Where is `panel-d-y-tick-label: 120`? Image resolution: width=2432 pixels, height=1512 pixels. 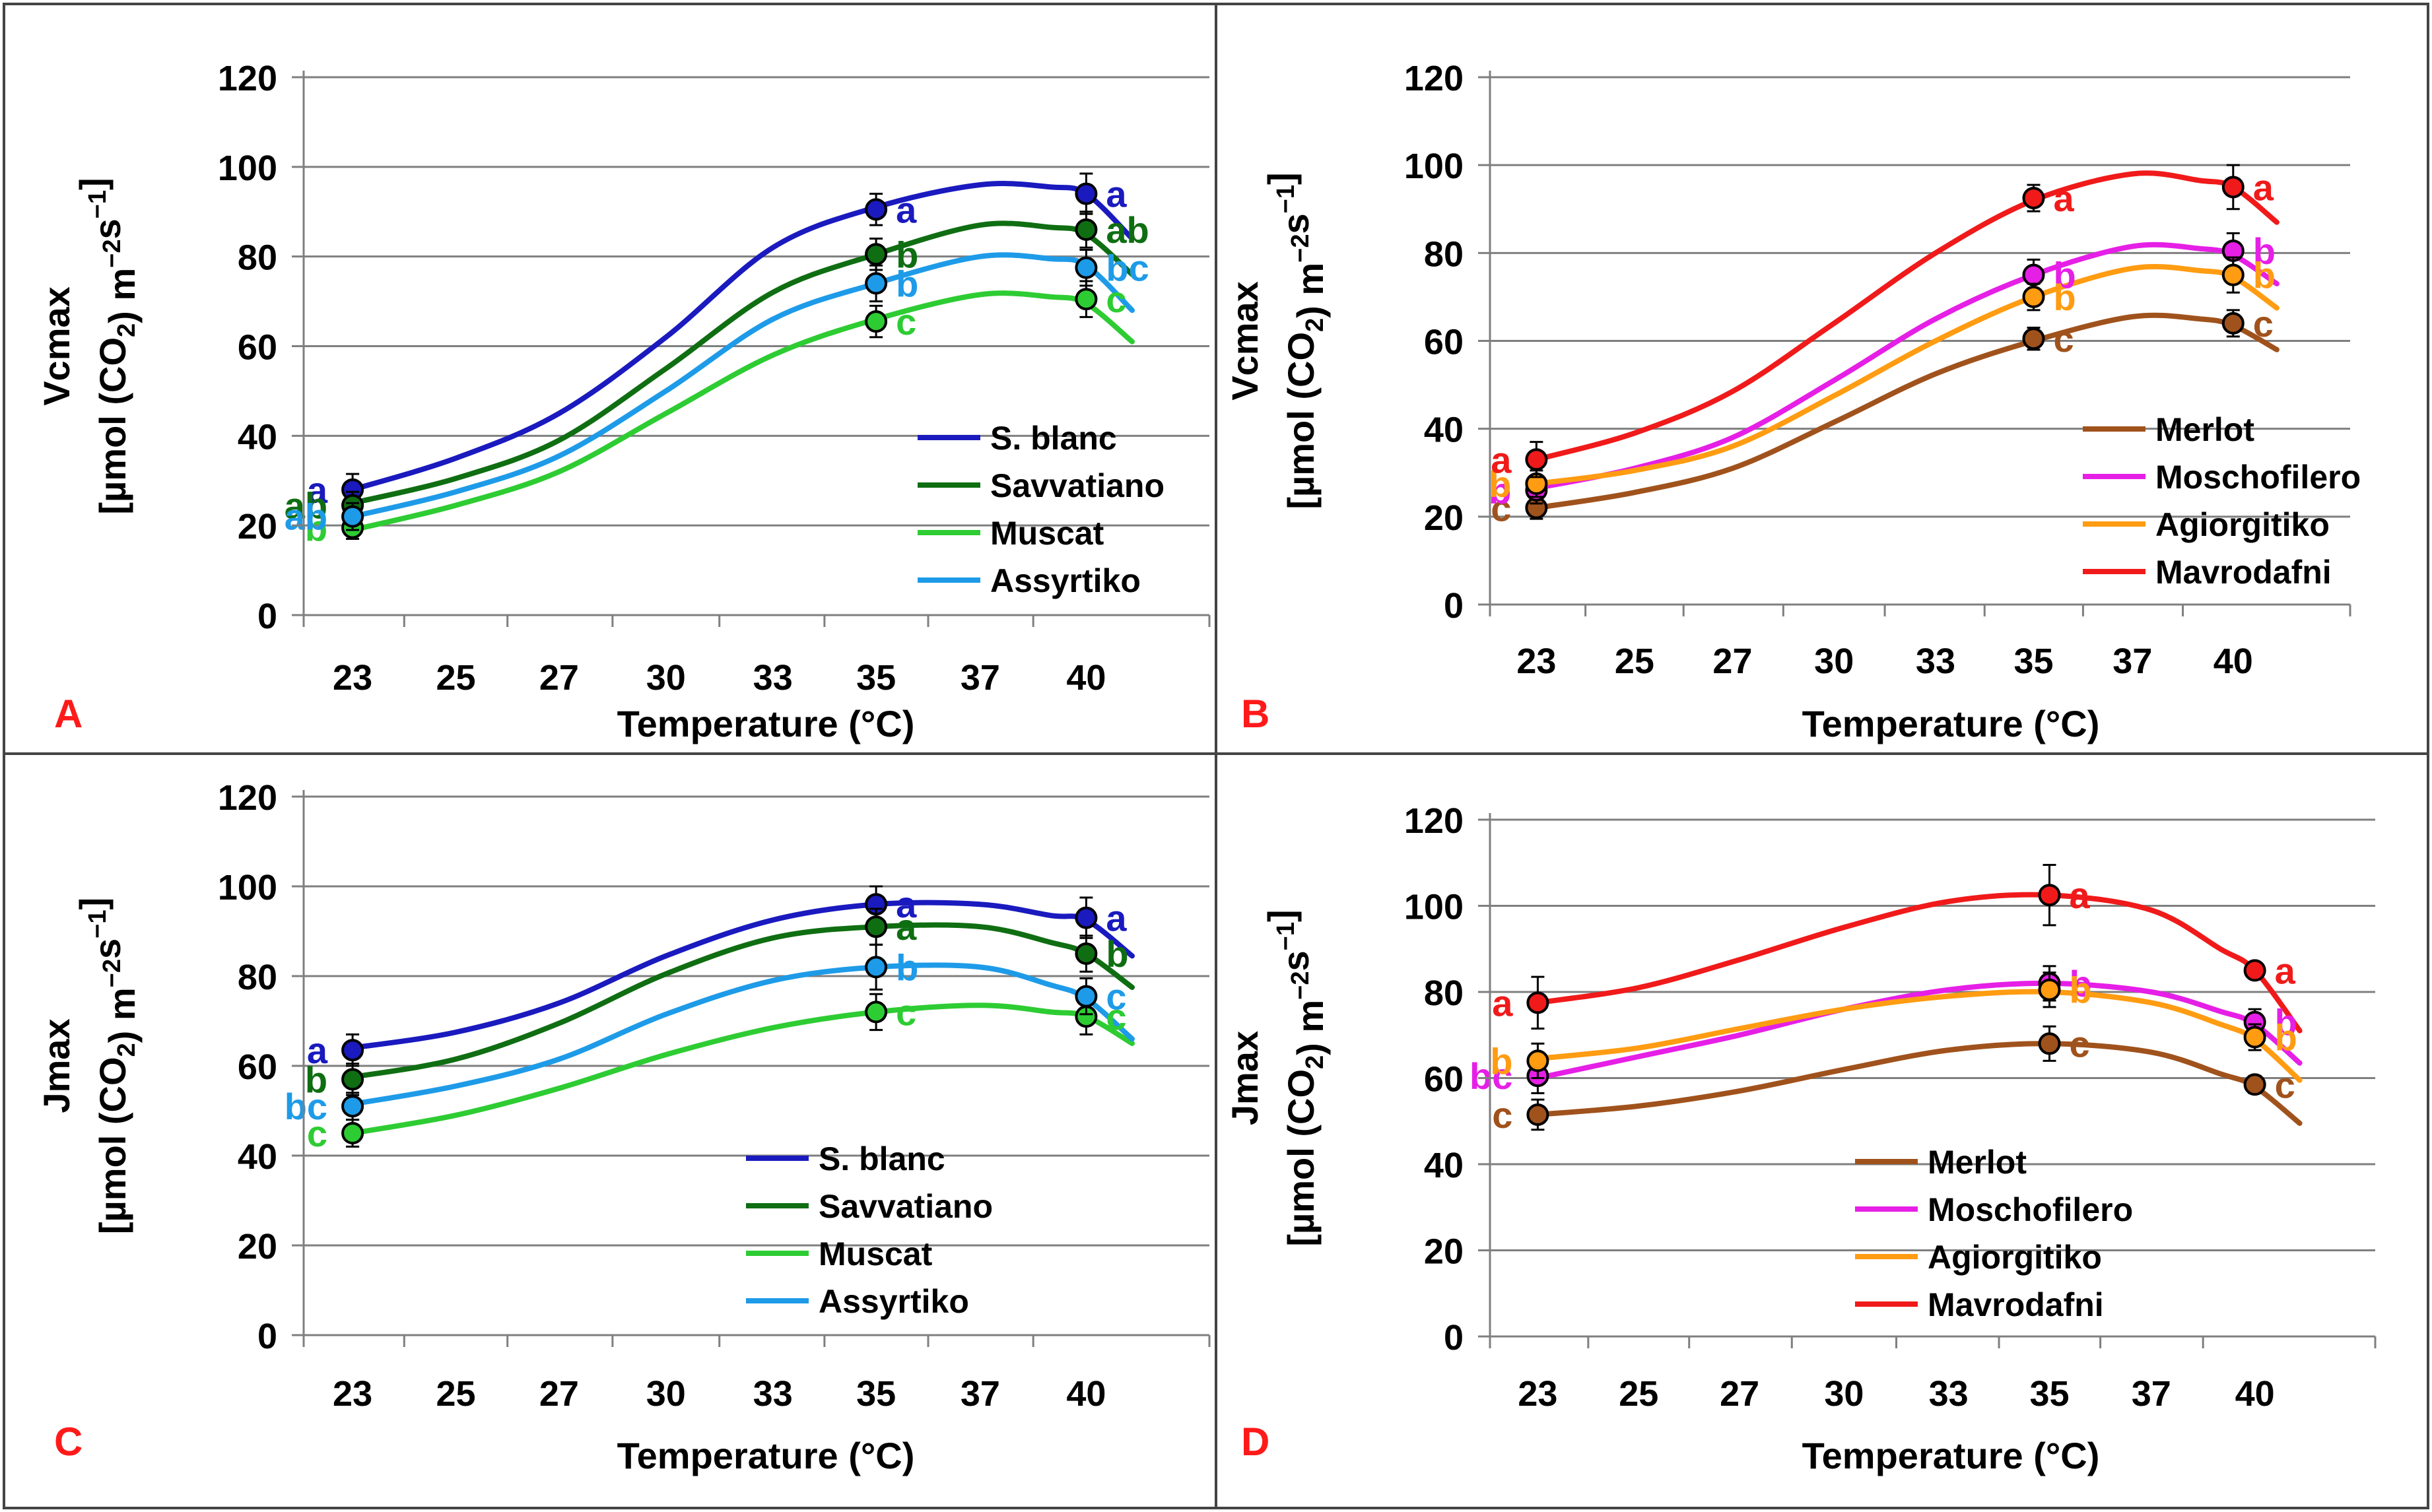 panel-d-y-tick-label: 120 is located at coordinates (1434, 821).